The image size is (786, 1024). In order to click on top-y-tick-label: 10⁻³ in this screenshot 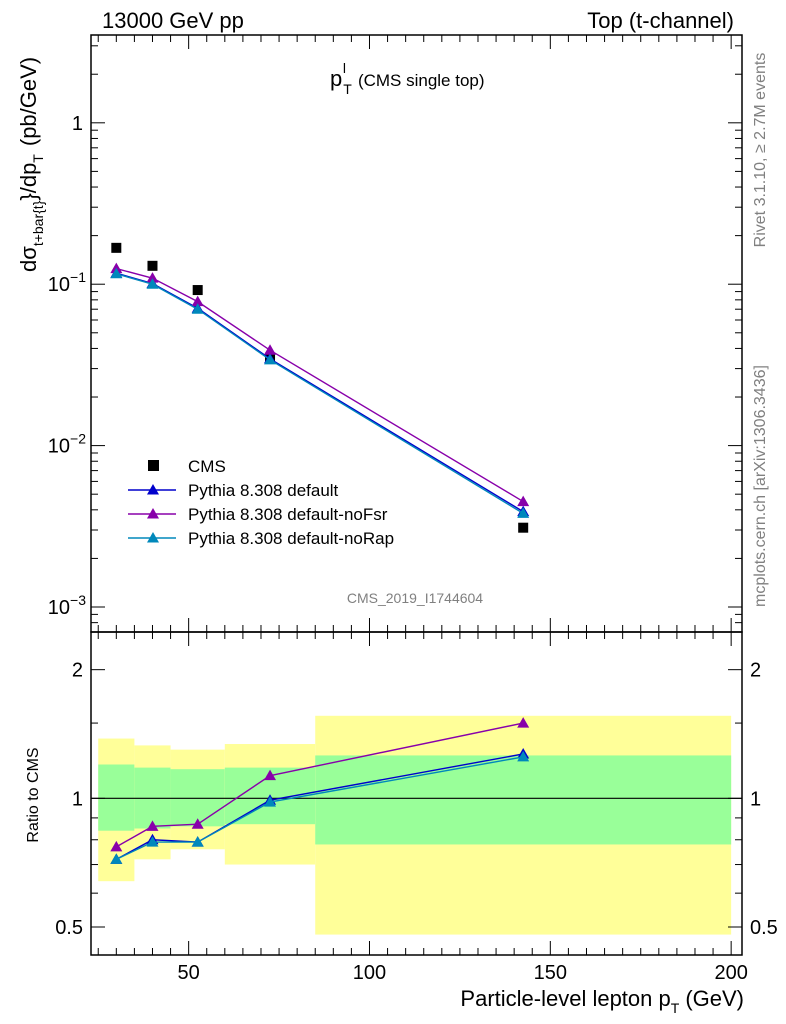, I will do `click(67, 605)`.